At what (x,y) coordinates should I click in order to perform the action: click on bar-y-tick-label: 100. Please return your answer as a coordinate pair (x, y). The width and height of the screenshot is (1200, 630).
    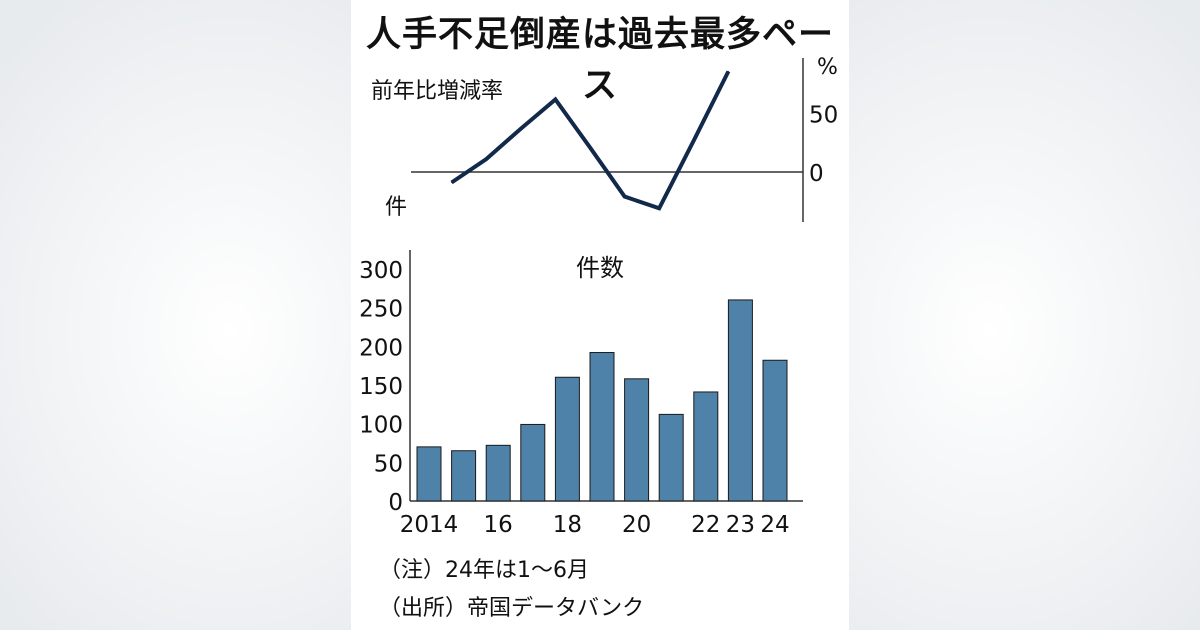
    Looking at the image, I should click on (381, 426).